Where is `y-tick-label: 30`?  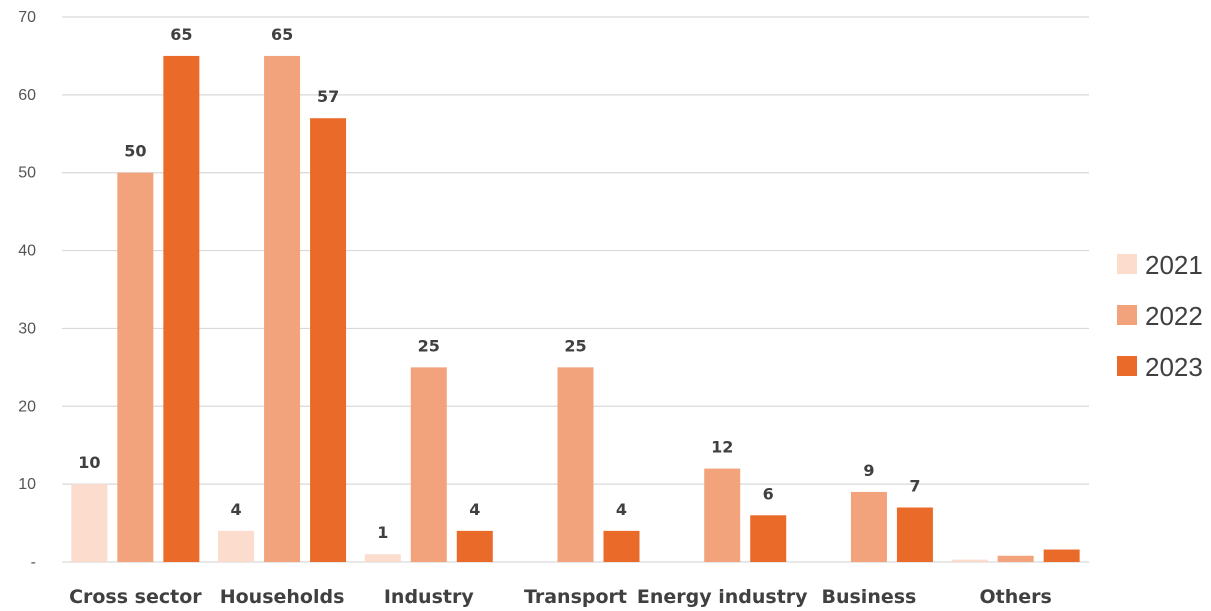
y-tick-label: 30 is located at coordinates (27, 328).